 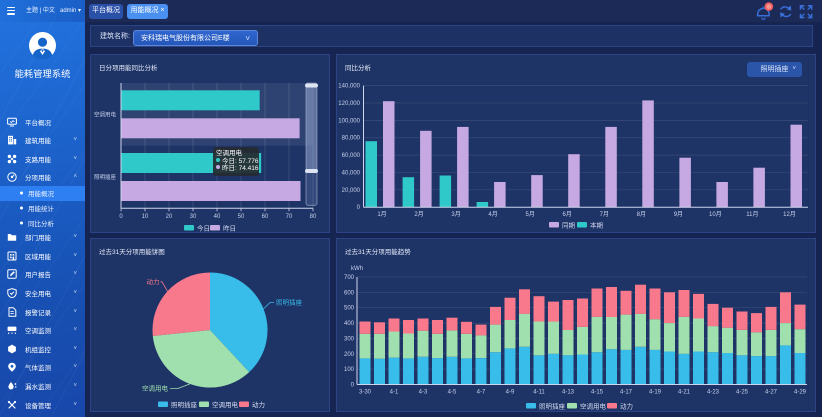 What do you see at coordinates (567, 214) in the screenshot?
I see `svg-text: 6月` at bounding box center [567, 214].